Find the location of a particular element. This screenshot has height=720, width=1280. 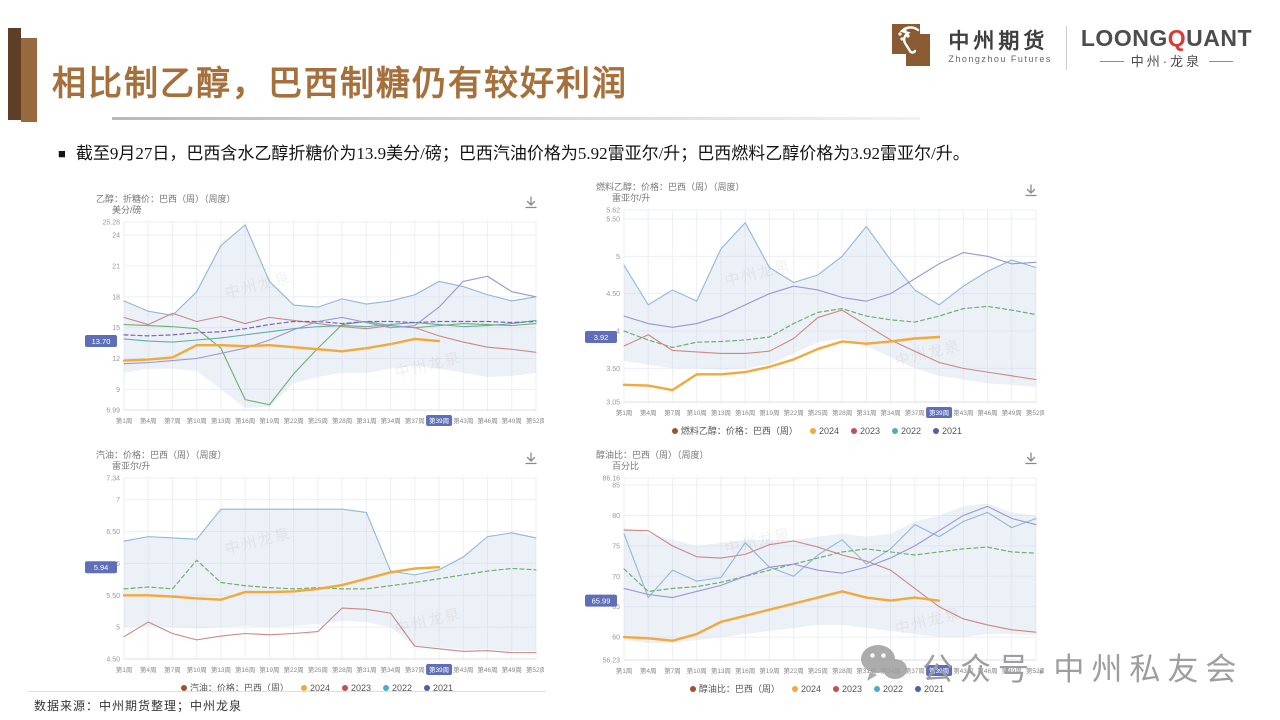

page-title: 相比制乙醇，巴西制糖仍有较好利润 is located at coordinates (340, 84).